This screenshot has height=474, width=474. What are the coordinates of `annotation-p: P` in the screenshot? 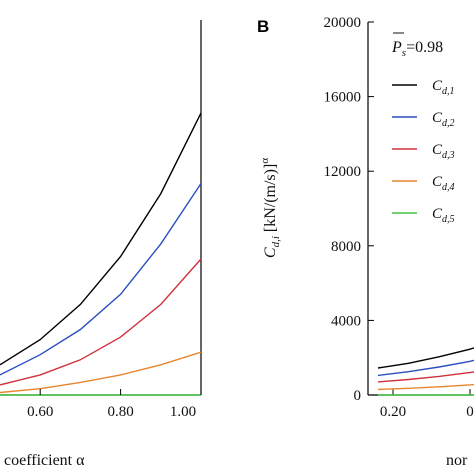 It's located at (396, 47).